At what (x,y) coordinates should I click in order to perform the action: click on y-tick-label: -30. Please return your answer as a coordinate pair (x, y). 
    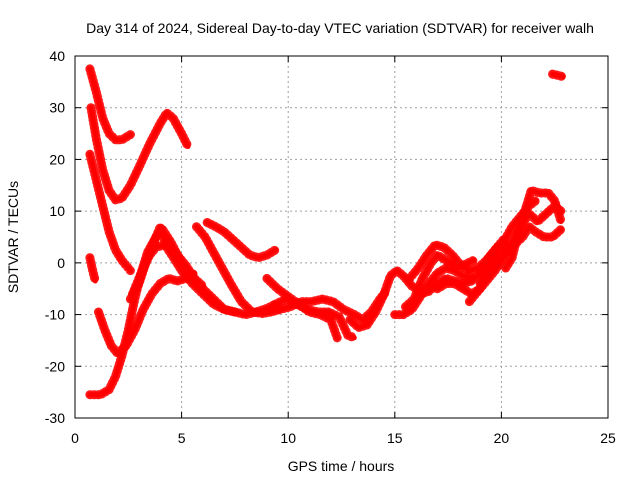
    Looking at the image, I should click on (55, 418).